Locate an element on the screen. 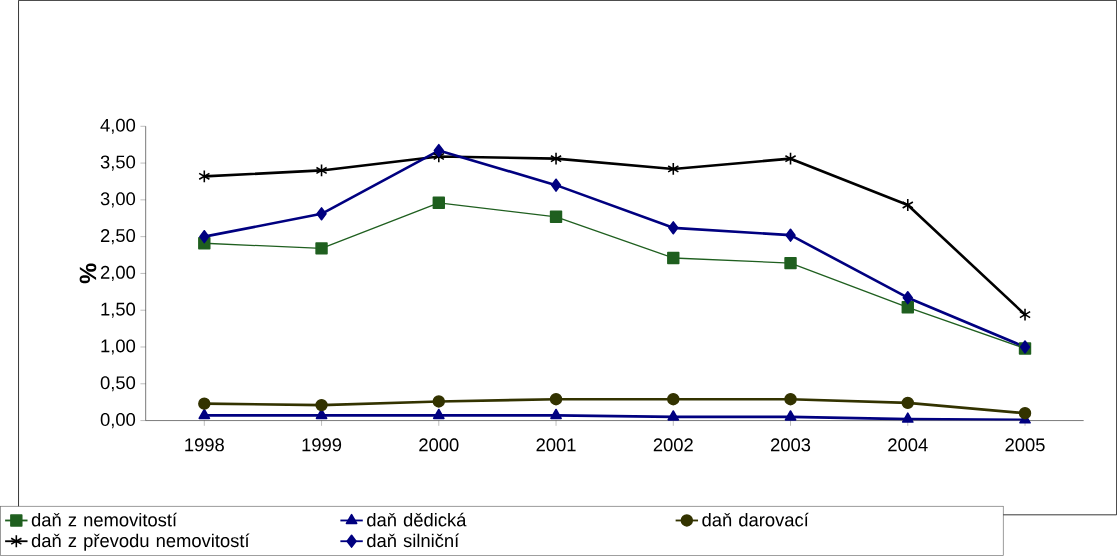  y-tick-label: 2,50 is located at coordinates (118, 237).